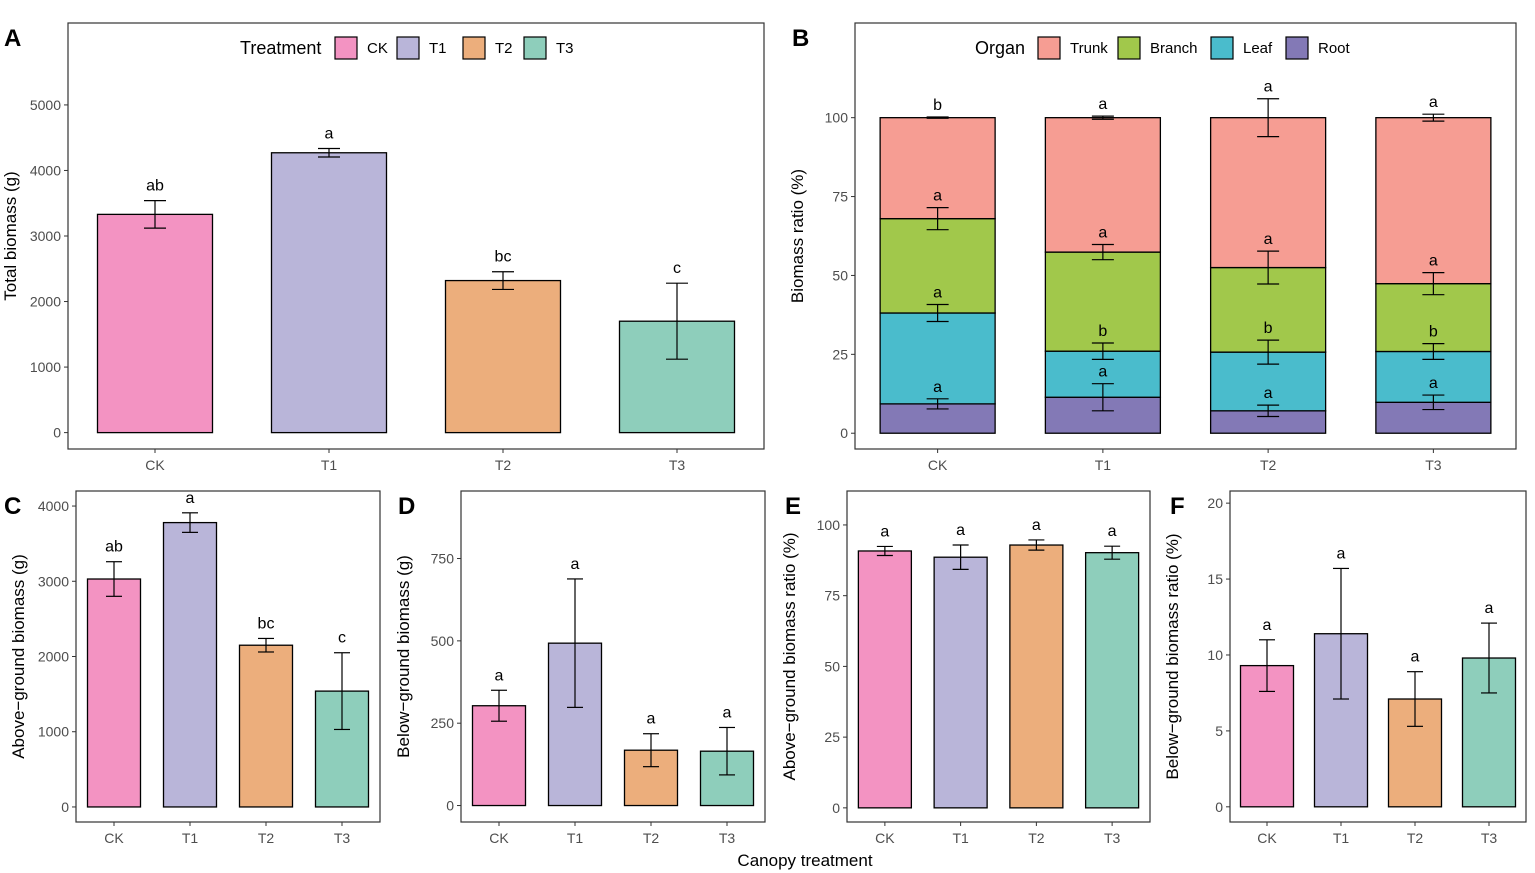  I want to click on panel-e-sig-t1: a, so click(960, 530).